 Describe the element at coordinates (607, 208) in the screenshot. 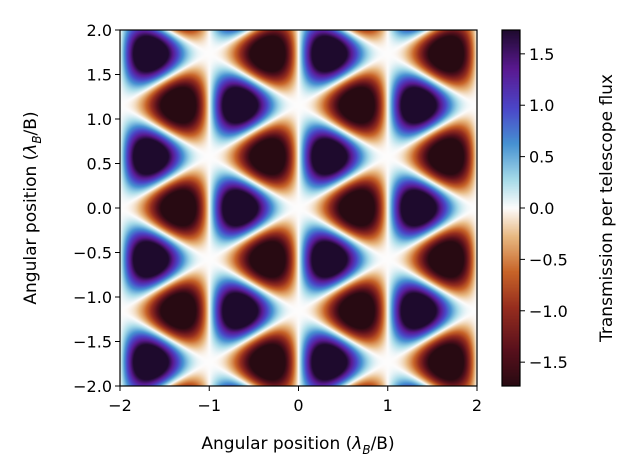

I see `colorbar-label: Transmission per telescope flux` at that location.